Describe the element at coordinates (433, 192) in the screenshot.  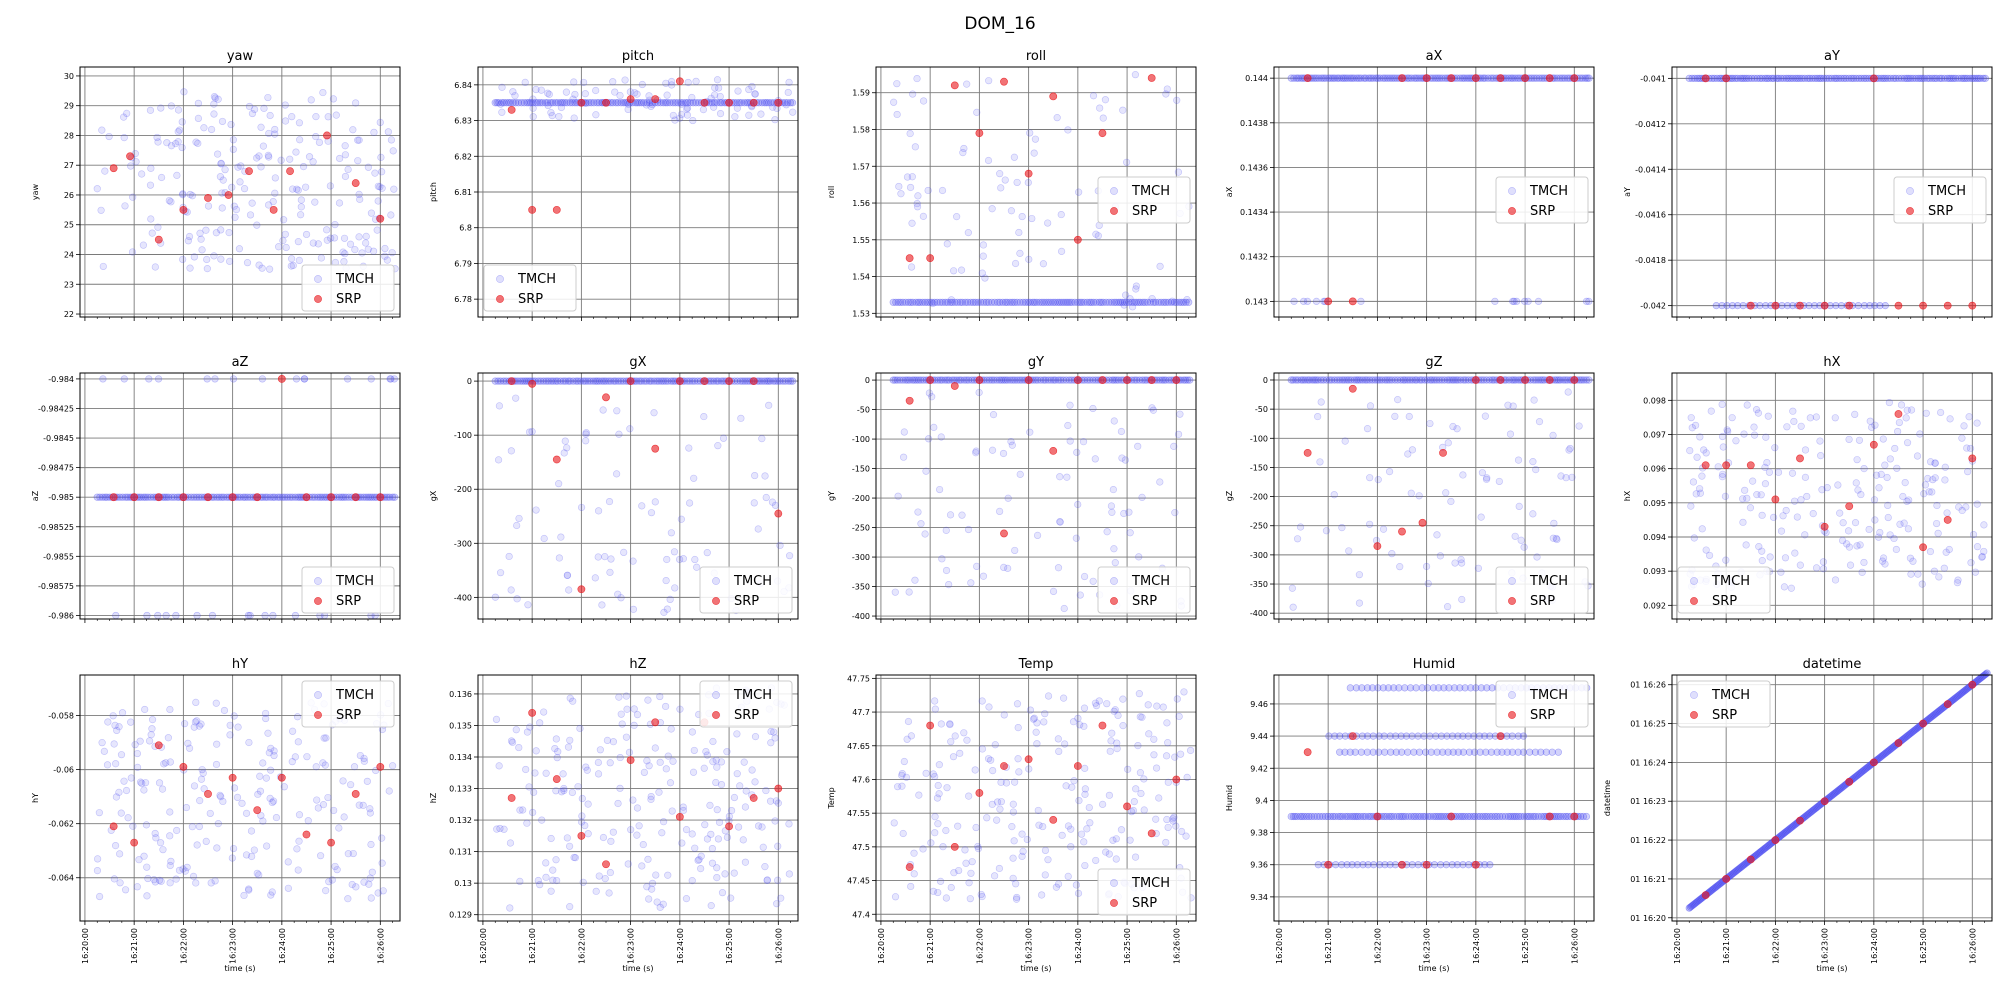
I see `y-axis-label: pitch` at that location.